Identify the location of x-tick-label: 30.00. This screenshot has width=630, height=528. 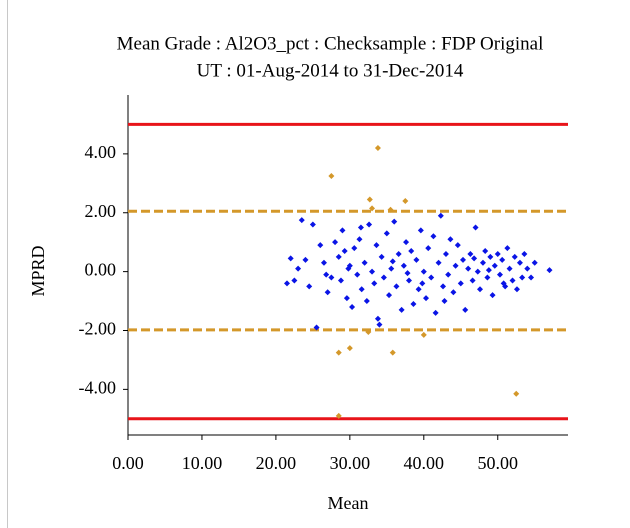
(350, 463).